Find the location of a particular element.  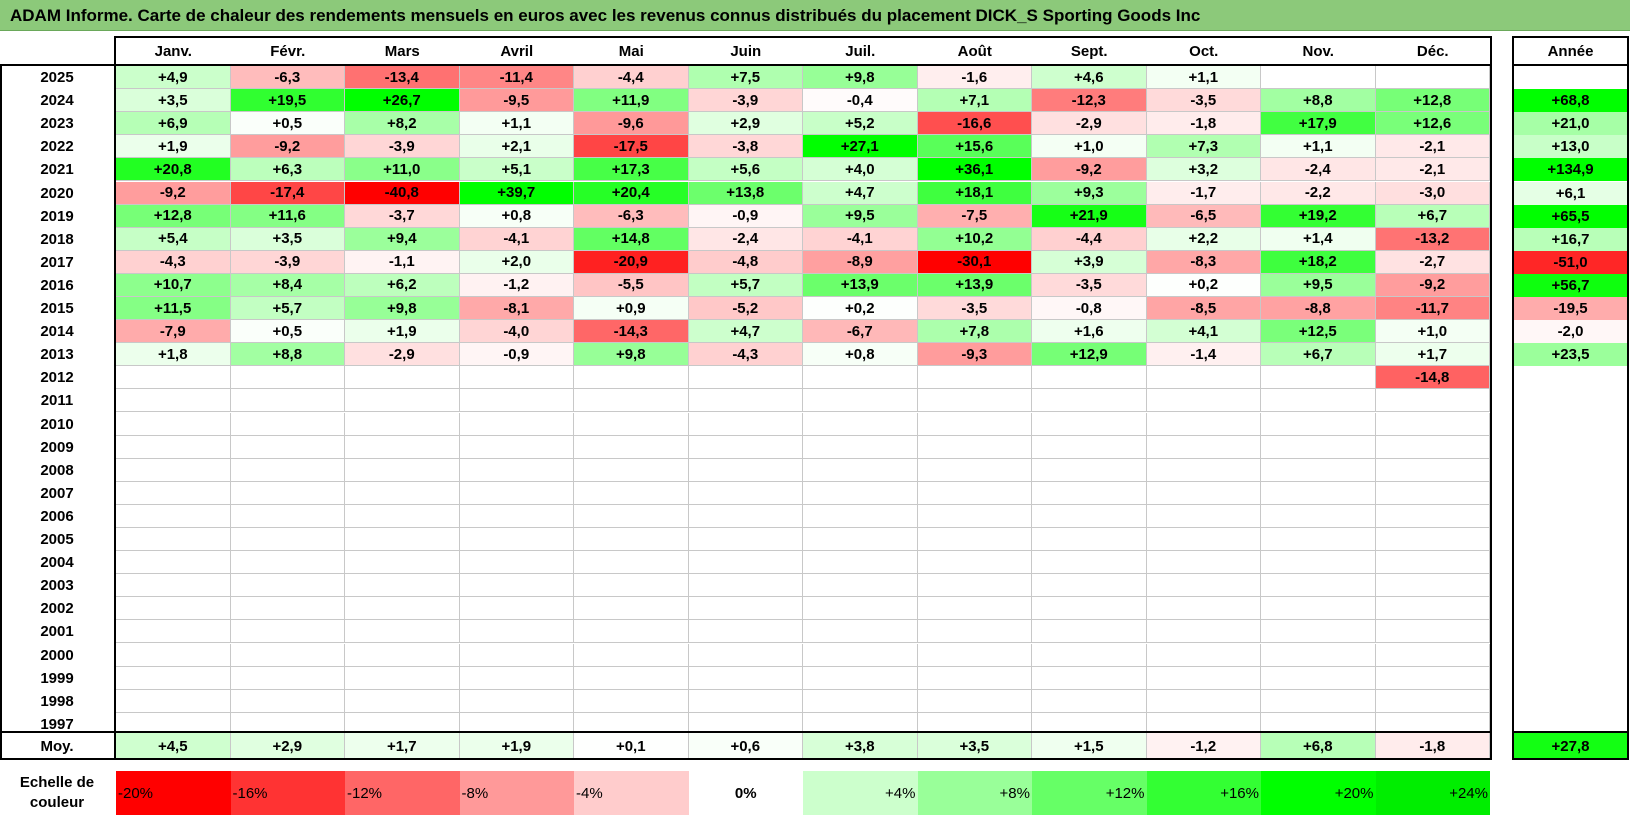

heatmap-cell: -30,1 is located at coordinates (974, 262).